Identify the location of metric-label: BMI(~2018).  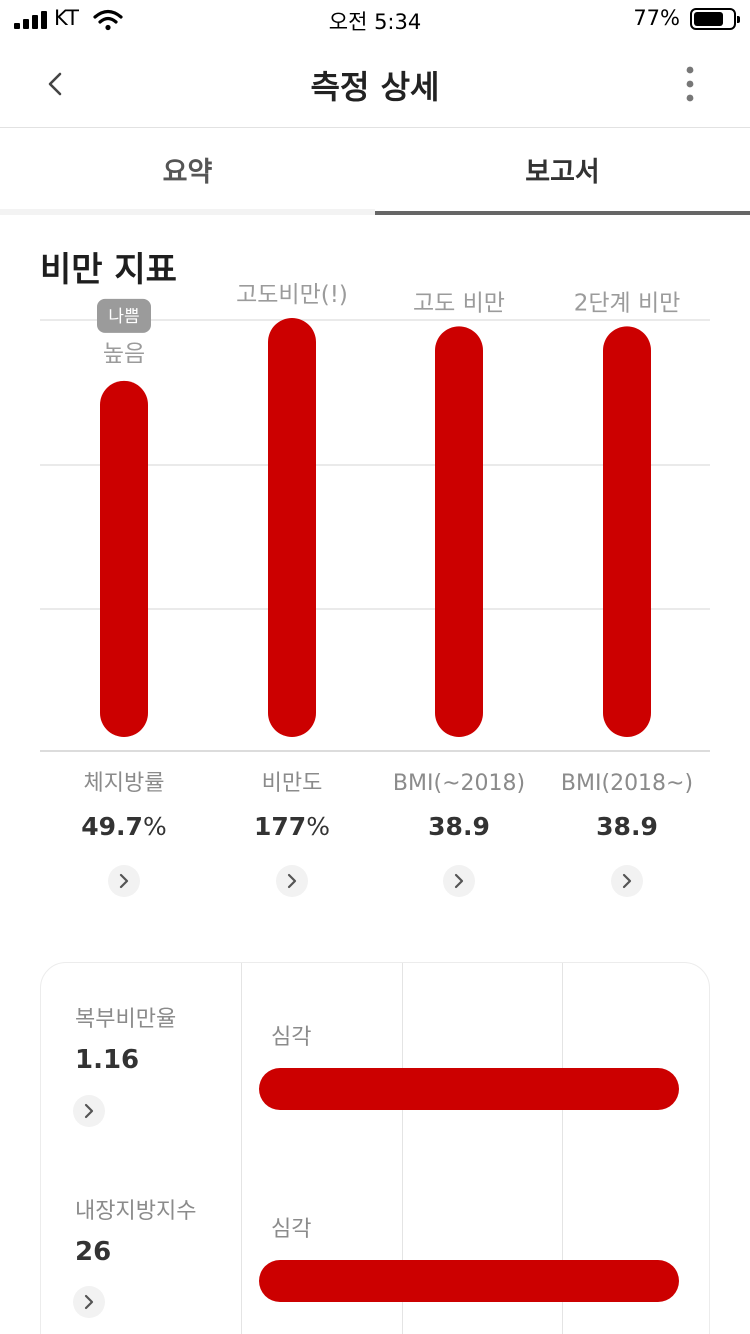
(459, 783).